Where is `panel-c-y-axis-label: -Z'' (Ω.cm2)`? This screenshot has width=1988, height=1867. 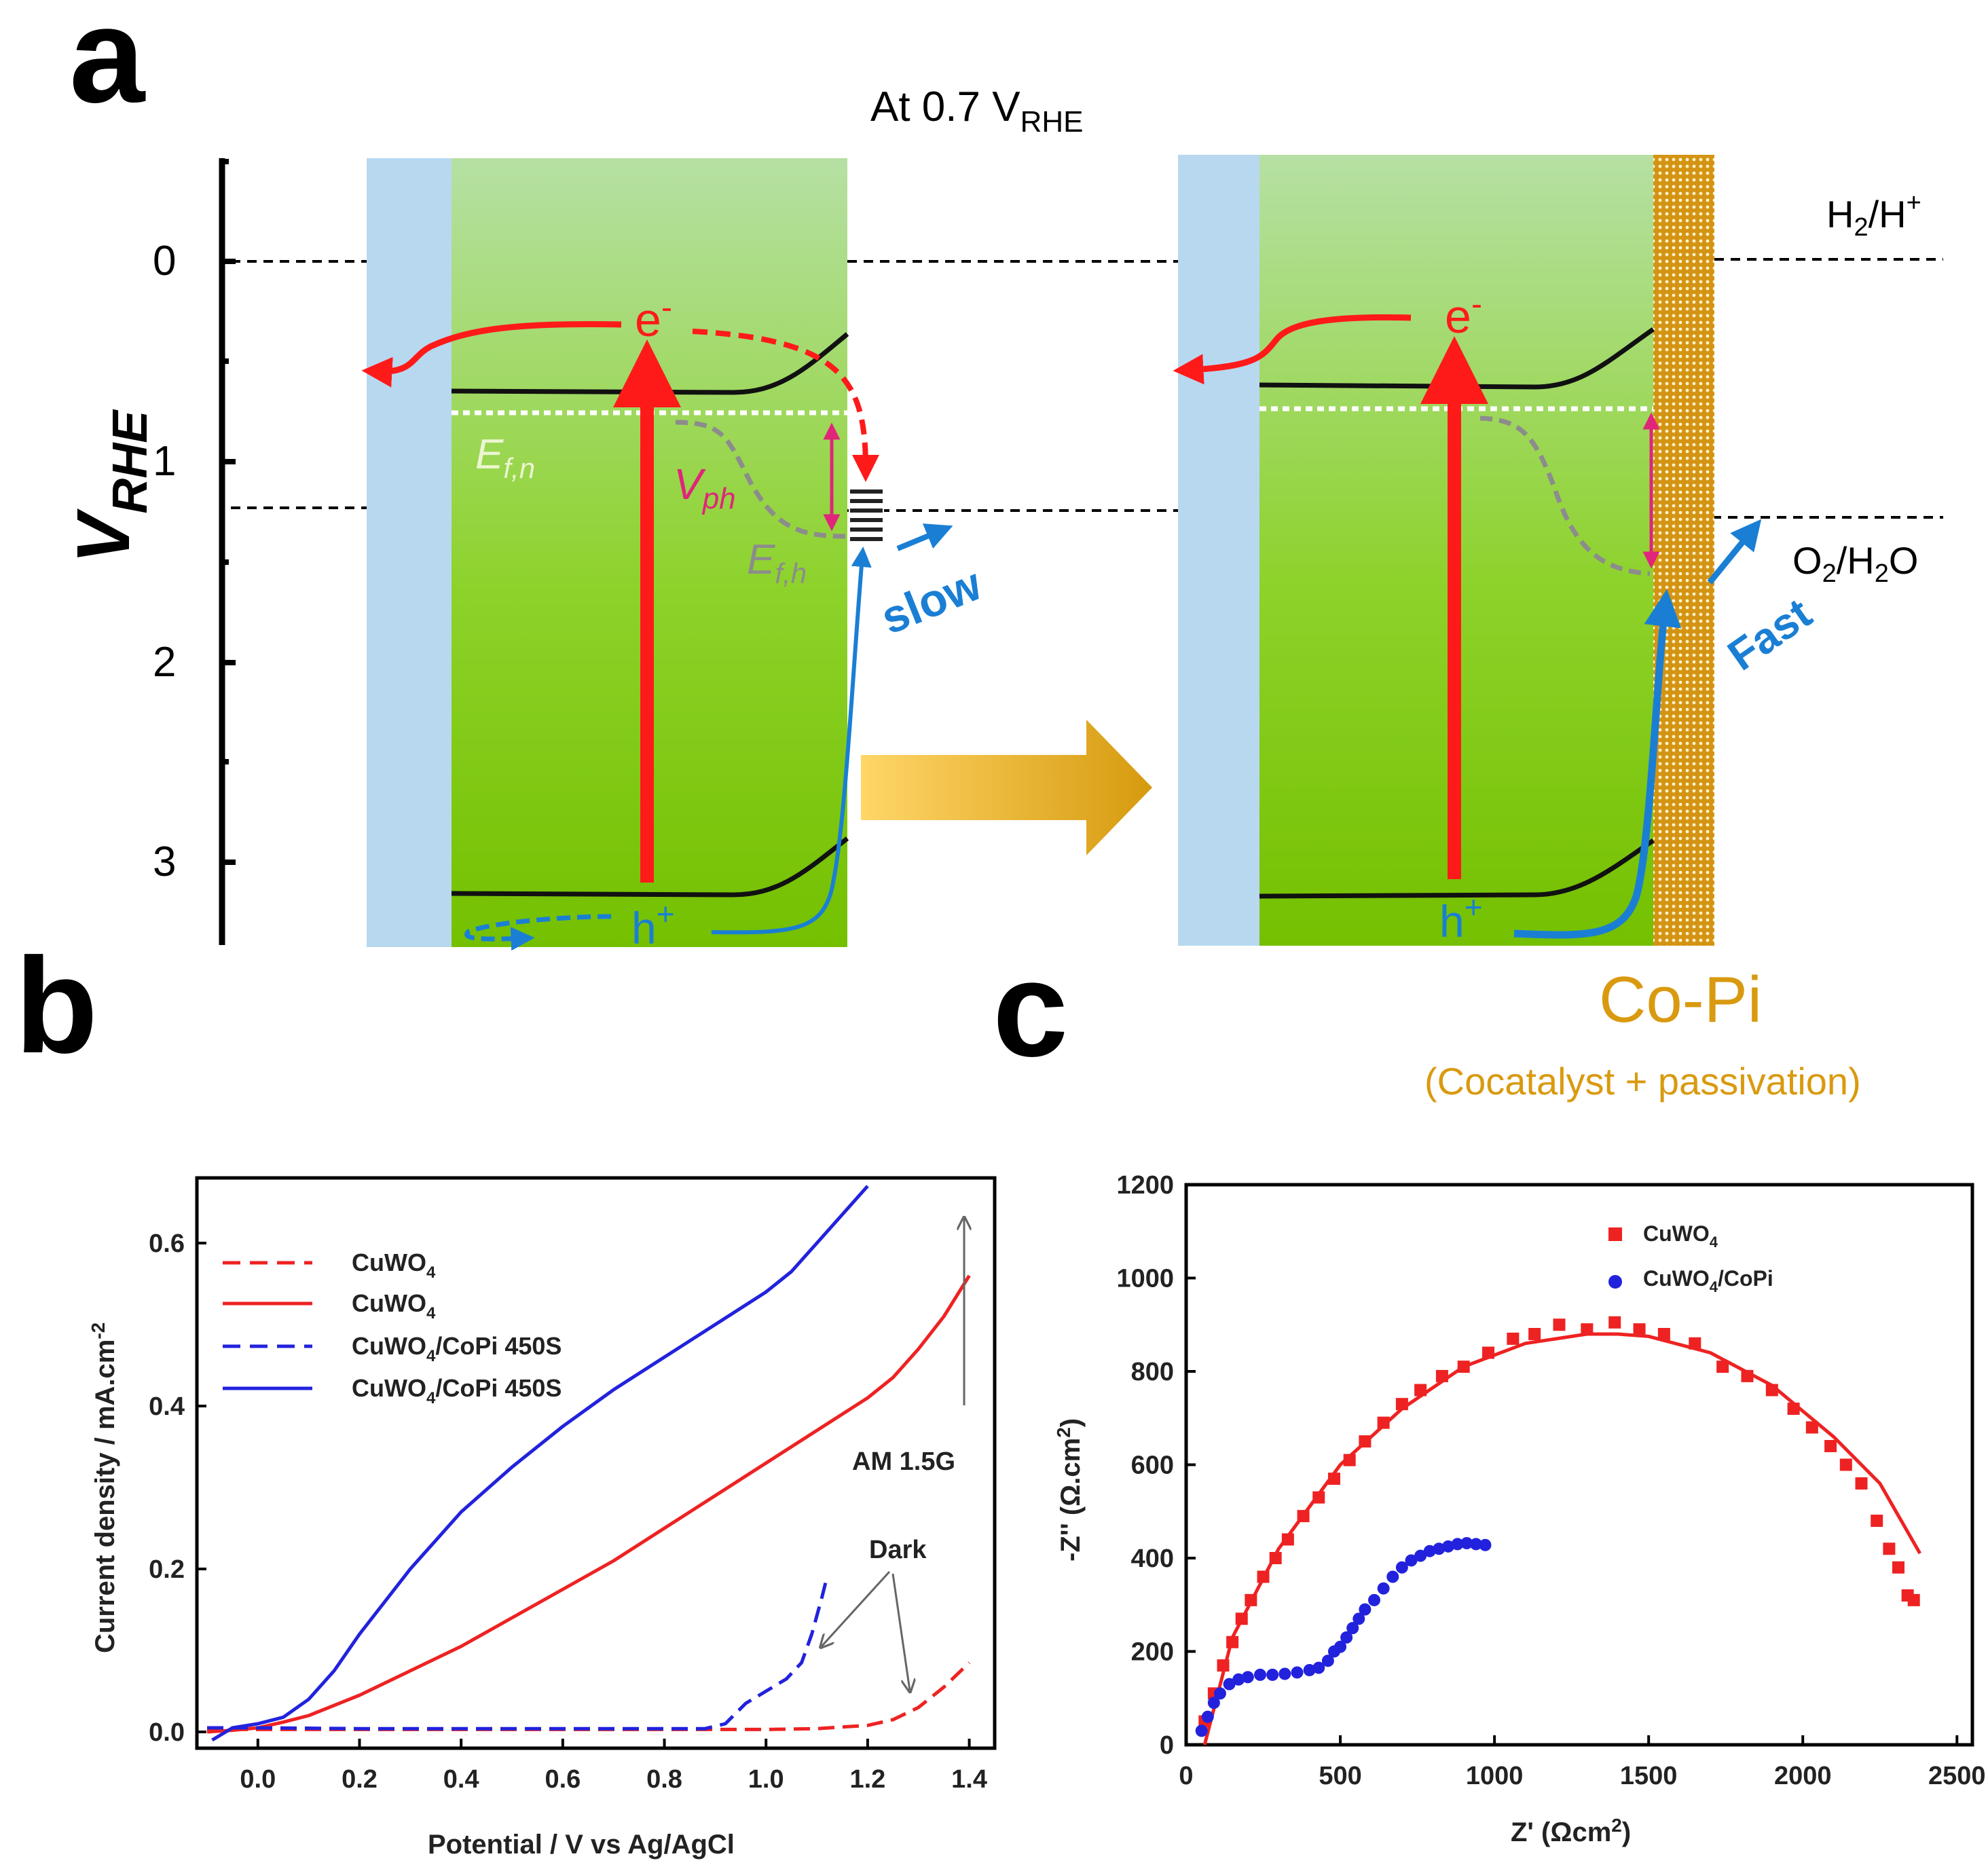
panel-c-y-axis-label: -Z'' (Ω.cm2) is located at coordinates (1070, 1490).